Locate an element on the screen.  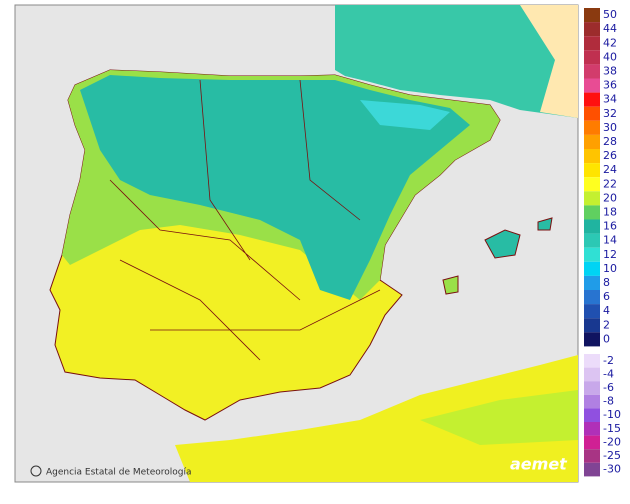
legend-label: -8 is located at coordinates (608, 401).